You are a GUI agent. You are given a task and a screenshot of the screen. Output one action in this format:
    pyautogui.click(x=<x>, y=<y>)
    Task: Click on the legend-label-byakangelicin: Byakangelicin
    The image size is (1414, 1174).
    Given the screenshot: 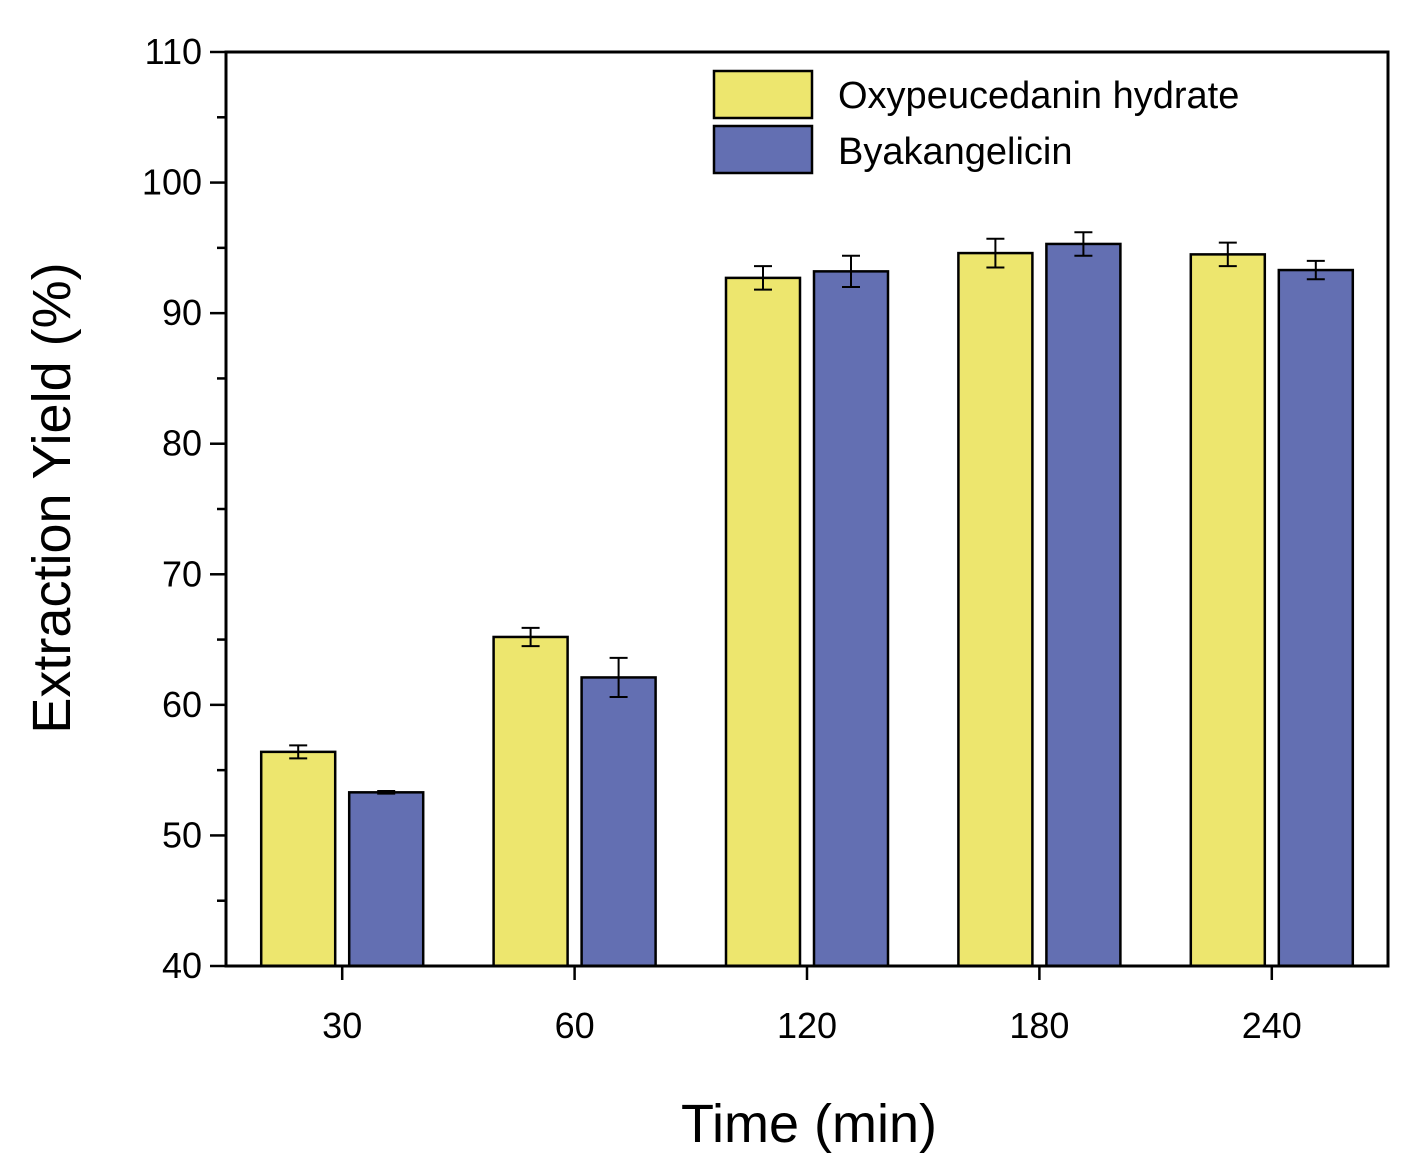 What is the action you would take?
    pyautogui.click(x=955, y=152)
    